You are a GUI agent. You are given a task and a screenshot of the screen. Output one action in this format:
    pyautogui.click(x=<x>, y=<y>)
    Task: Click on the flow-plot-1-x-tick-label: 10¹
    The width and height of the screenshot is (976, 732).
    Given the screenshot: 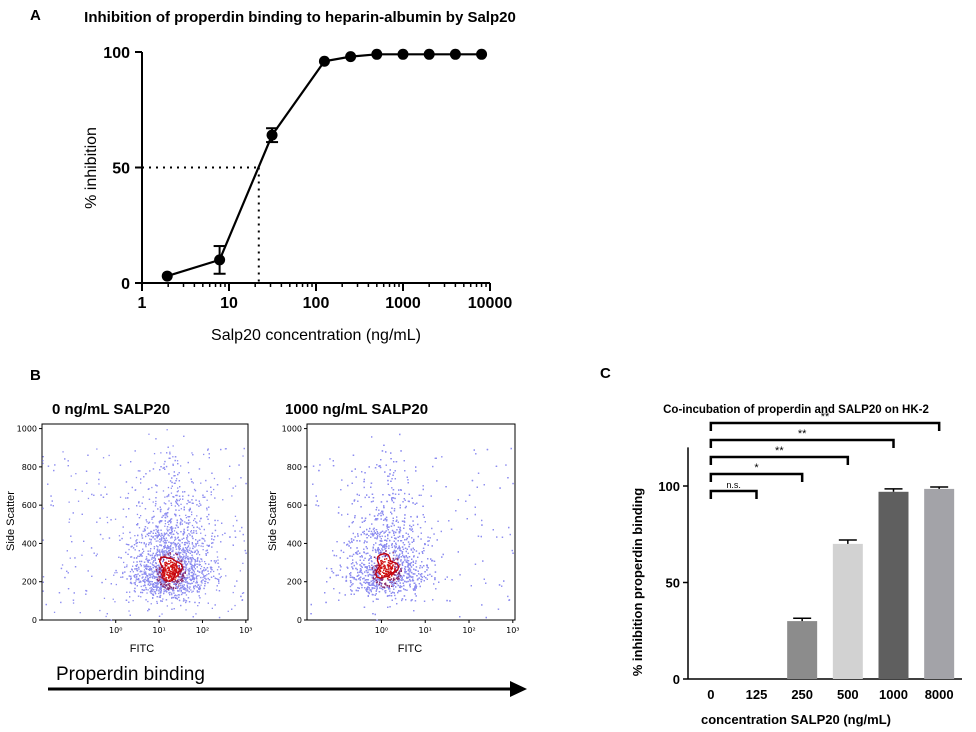 What is the action you would take?
    pyautogui.click(x=158, y=630)
    